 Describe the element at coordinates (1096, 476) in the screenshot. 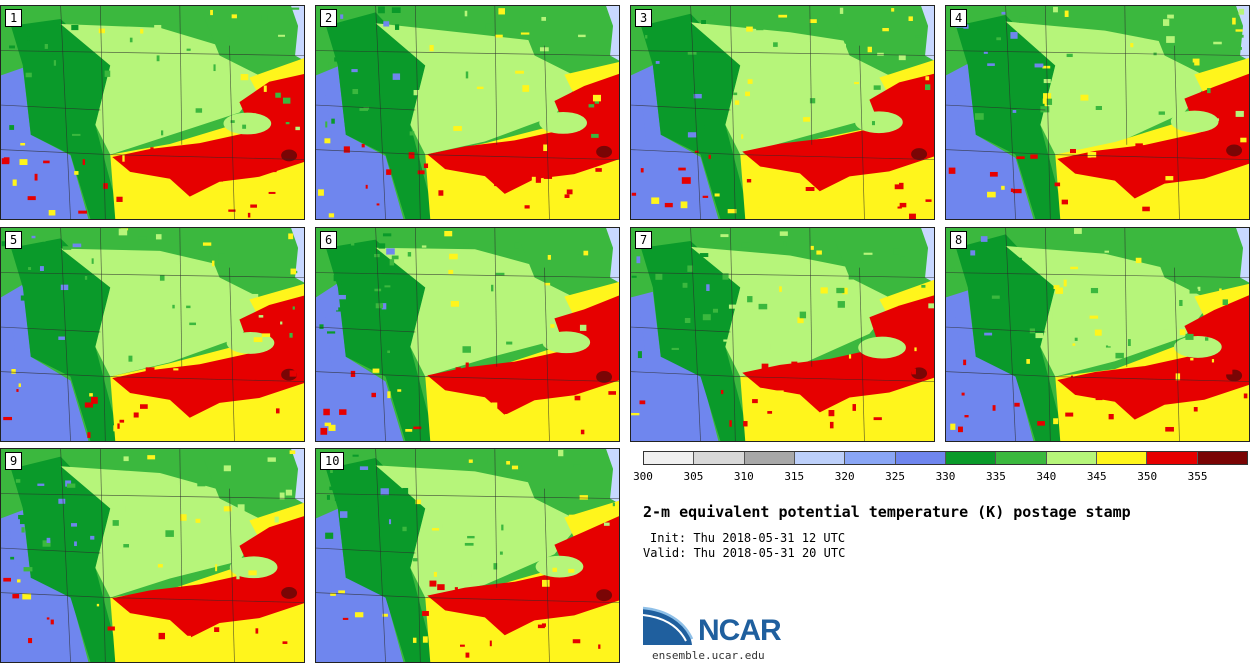

I see `legend-tick-label: 345` at that location.